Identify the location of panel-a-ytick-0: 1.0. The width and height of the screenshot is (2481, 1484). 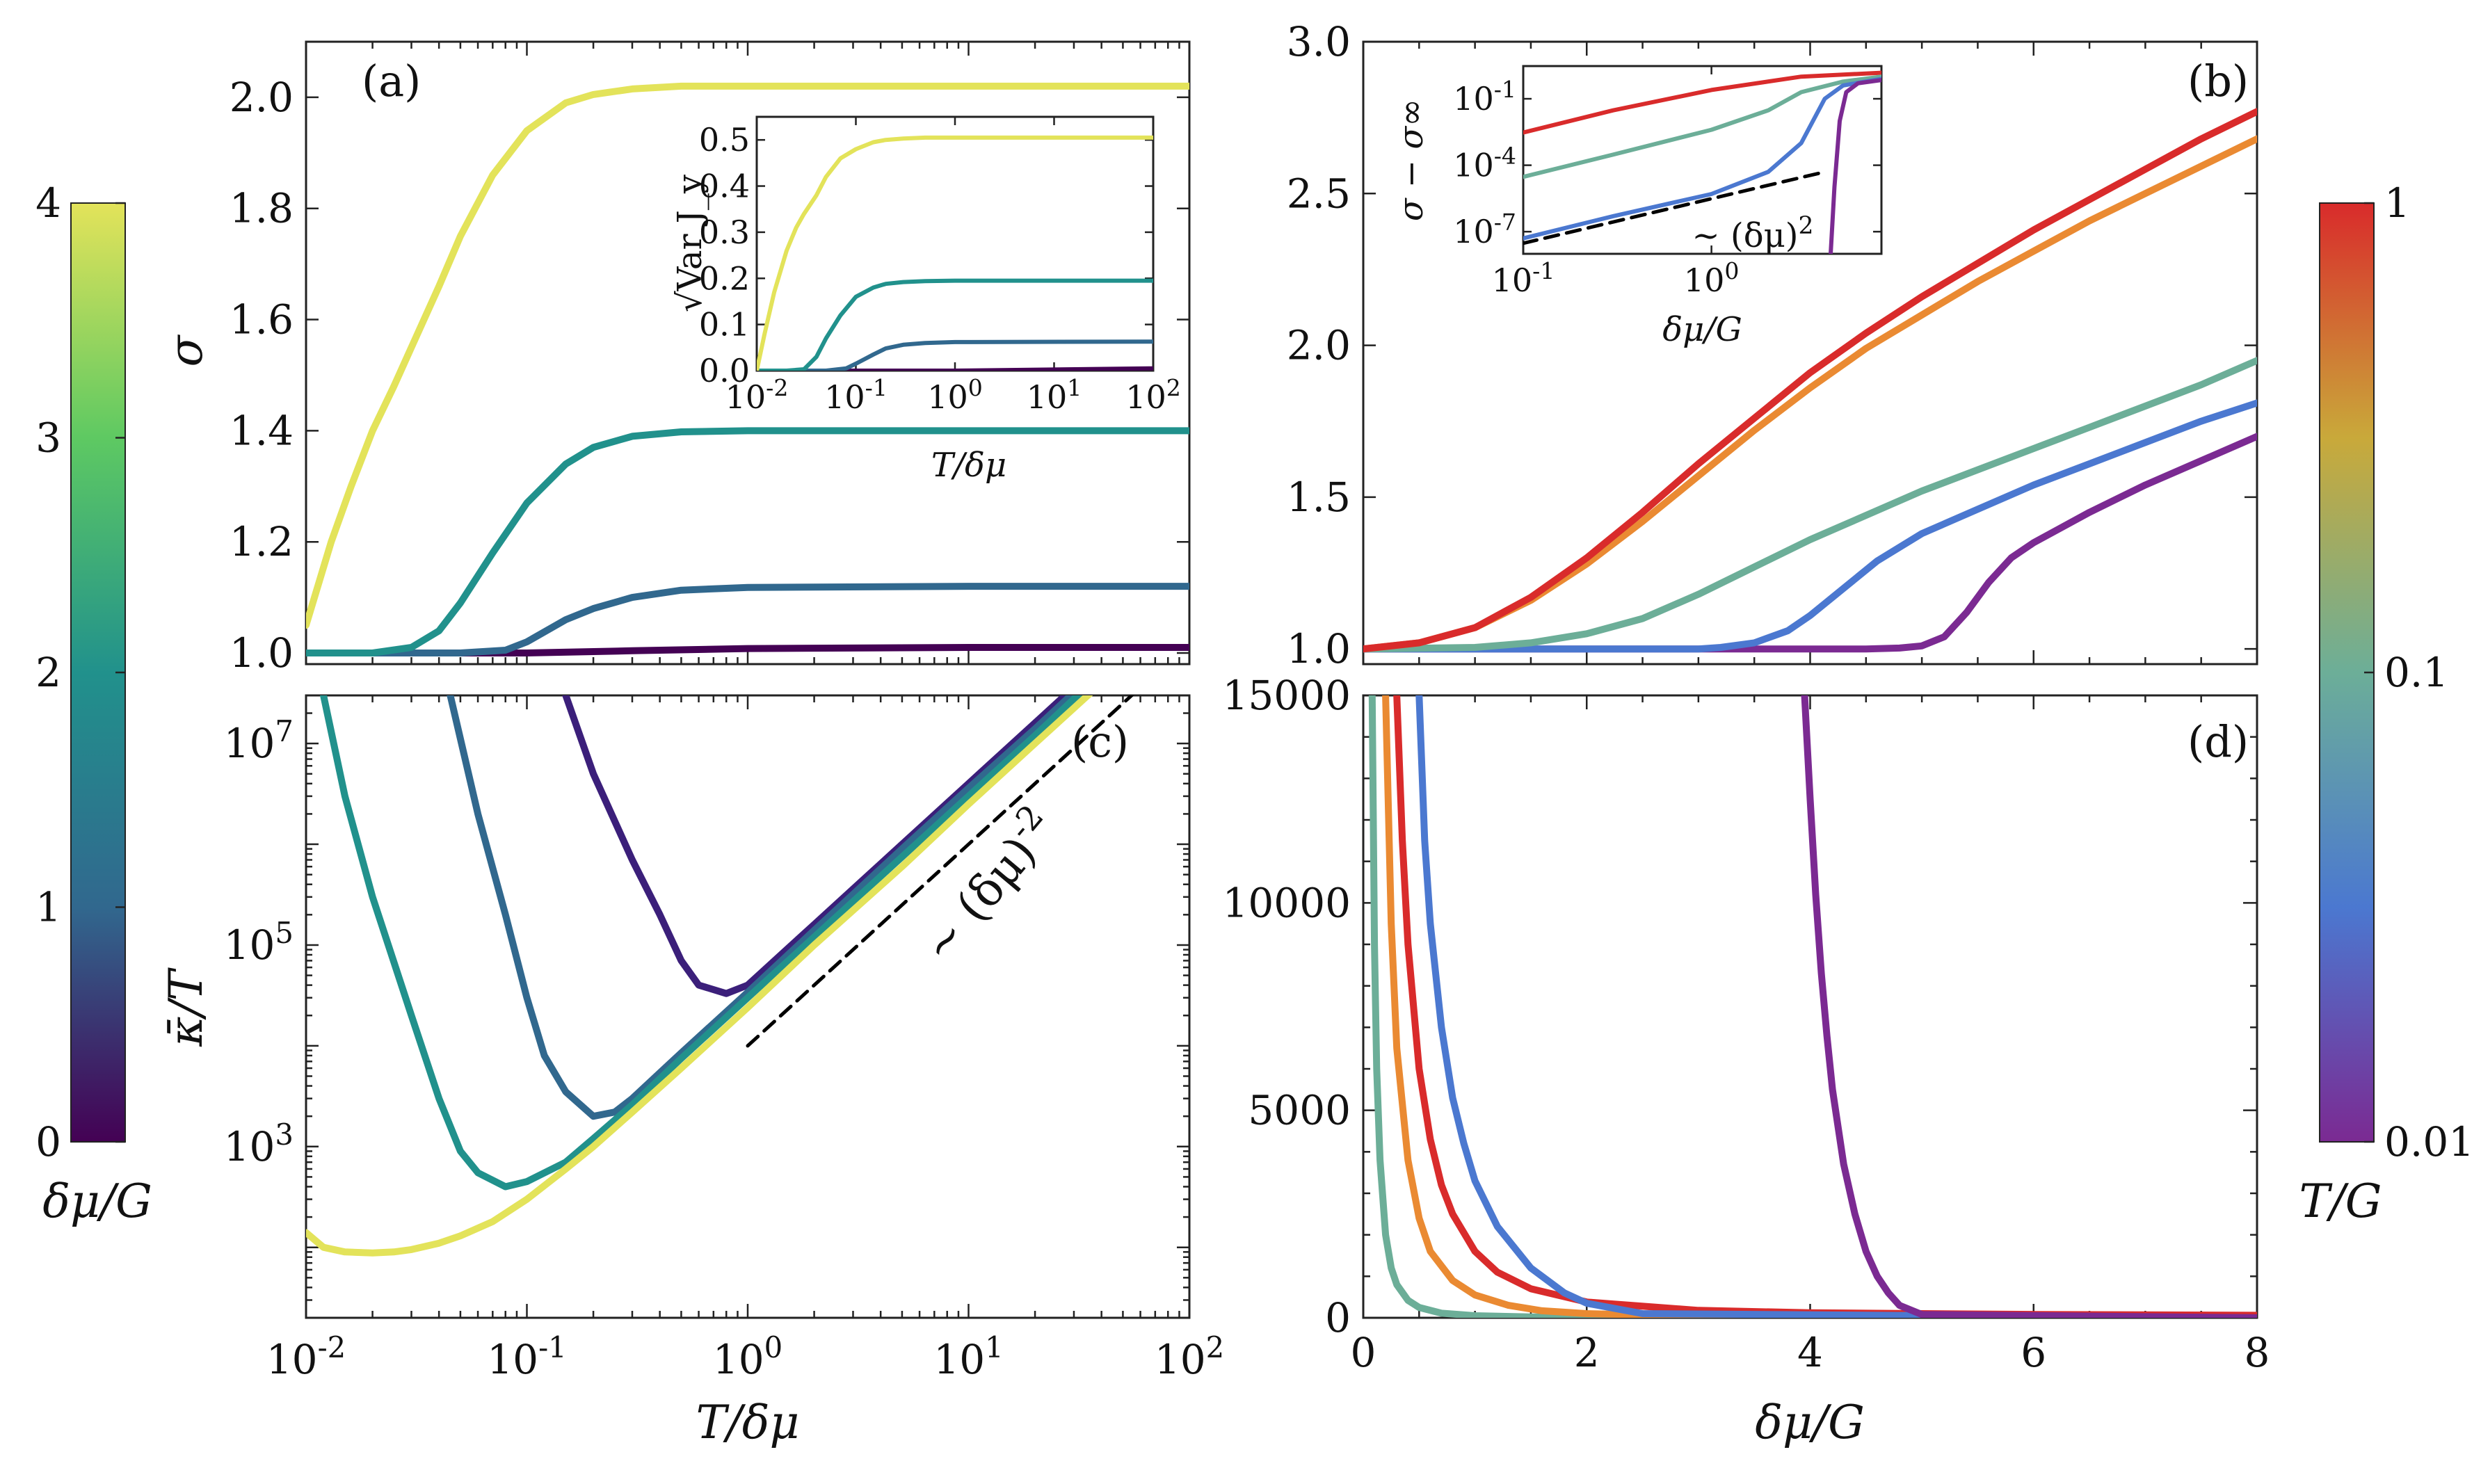
(262, 653).